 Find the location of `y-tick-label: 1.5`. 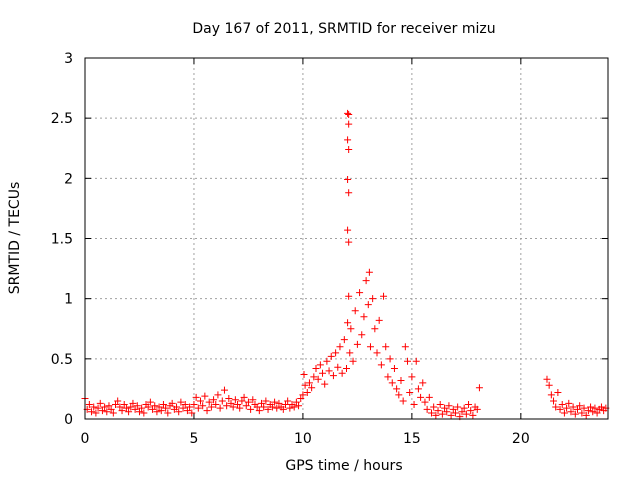

y-tick-label: 1.5 is located at coordinates (62, 240).